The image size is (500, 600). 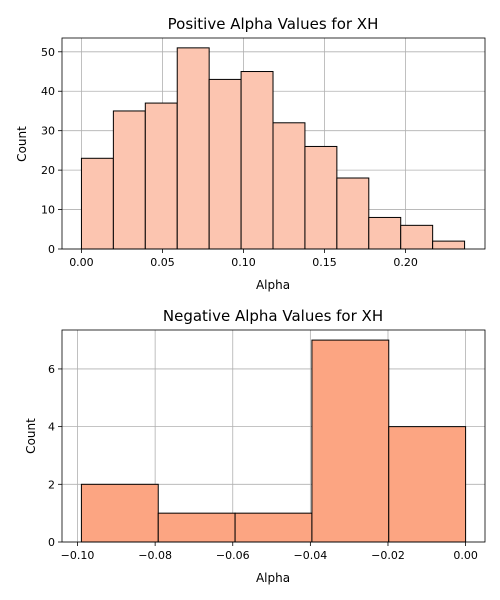 I want to click on x-tick-label: 0.10, so click(x=243, y=262).